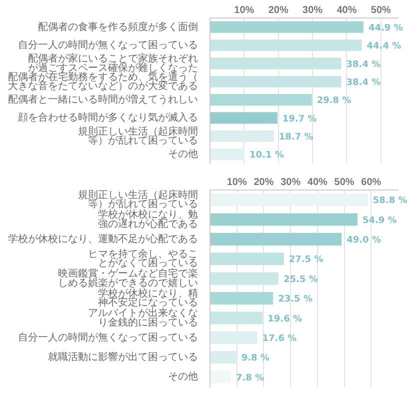 This screenshot has width=412, height=400. I want to click on y-tick-label: 配偶者の食事を作る頻度が多く面倒, so click(118, 26).